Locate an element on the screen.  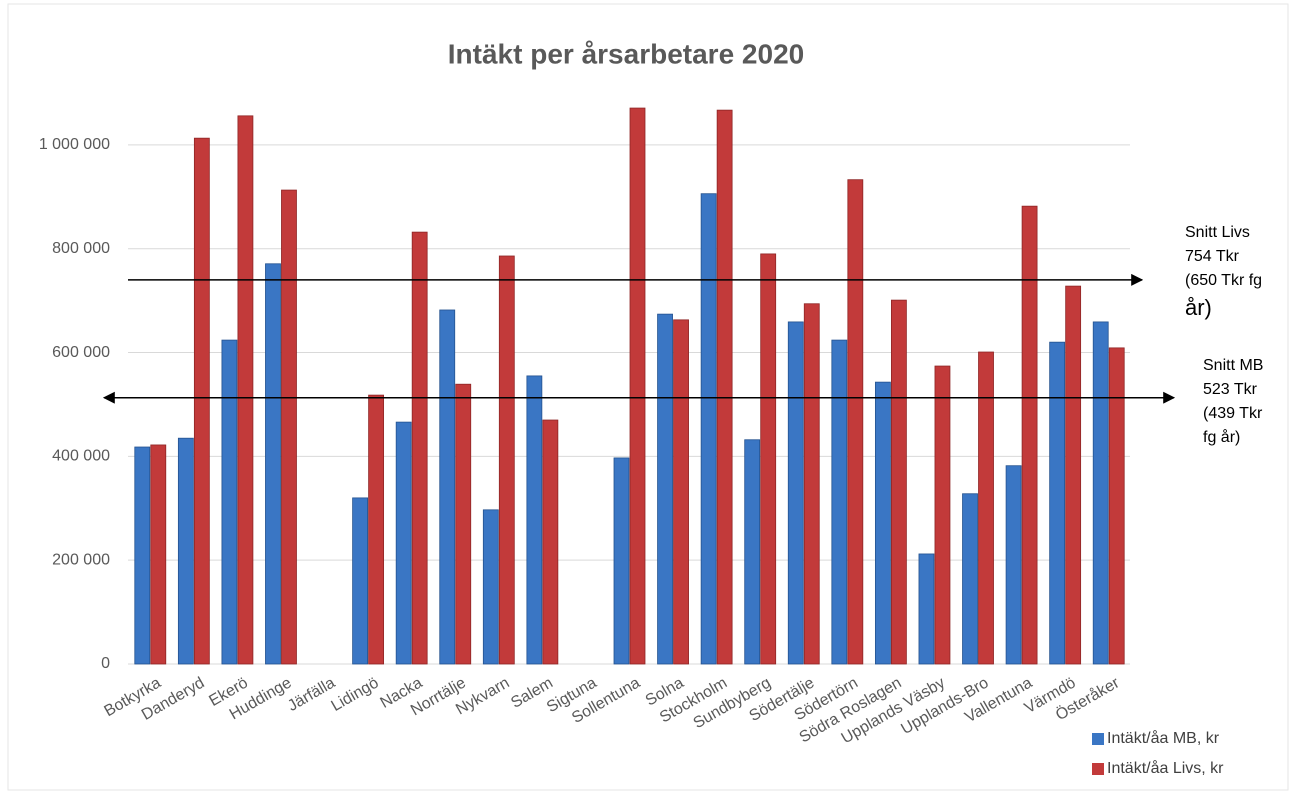
x-tick-label: Lidingö is located at coordinates (355, 694).